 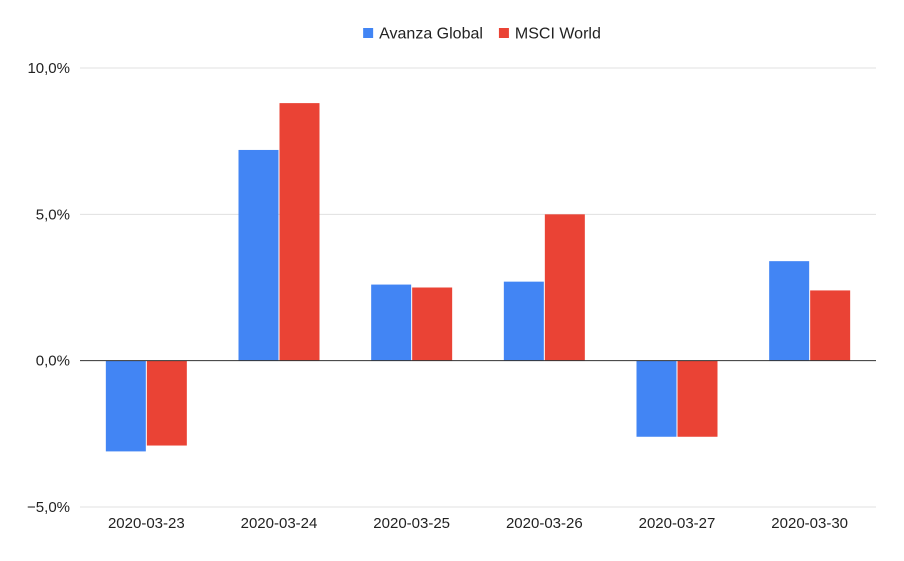 I want to click on y-tick-label: 10,0%, so click(x=48, y=68).